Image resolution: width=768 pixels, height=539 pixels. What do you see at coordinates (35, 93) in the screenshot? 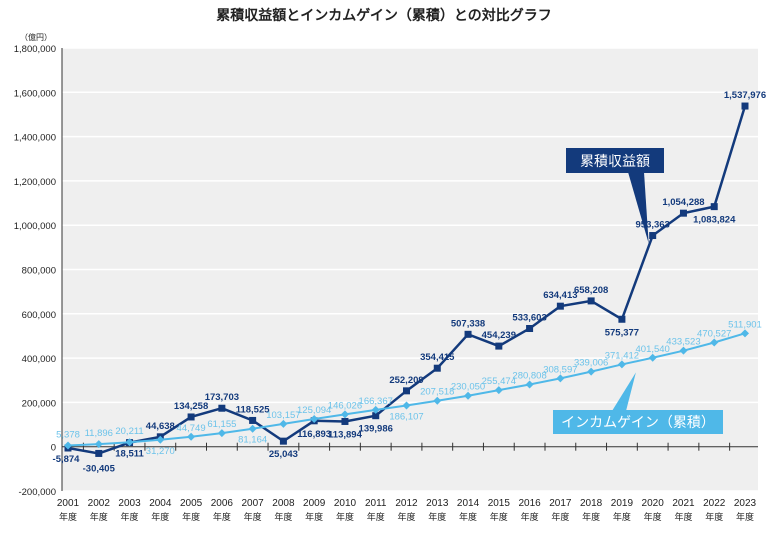
I see `y-tick-label: 1,600,000` at bounding box center [35, 93].